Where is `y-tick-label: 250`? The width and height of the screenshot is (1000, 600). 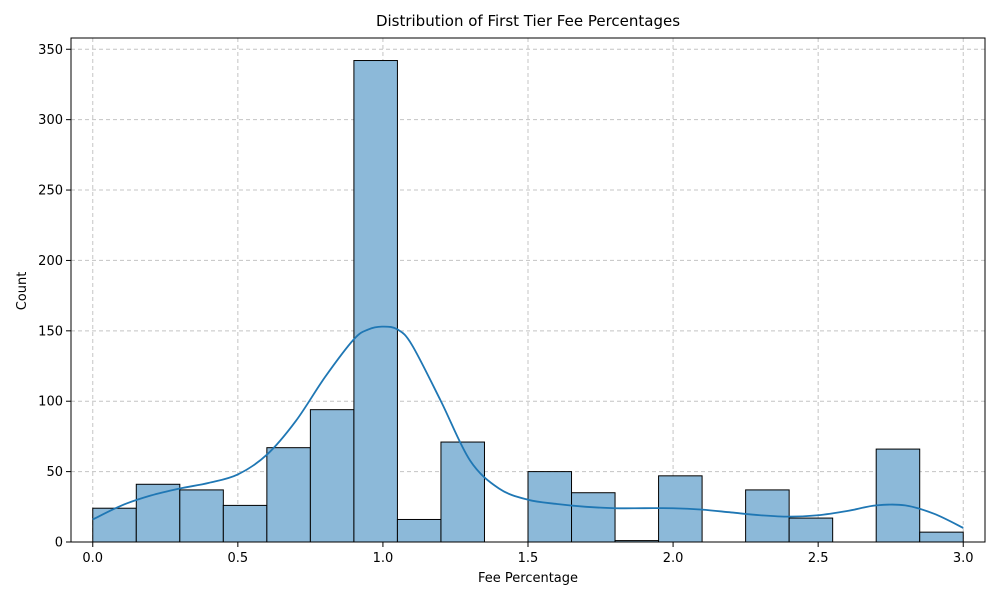
y-tick-label: 250 is located at coordinates (50, 191).